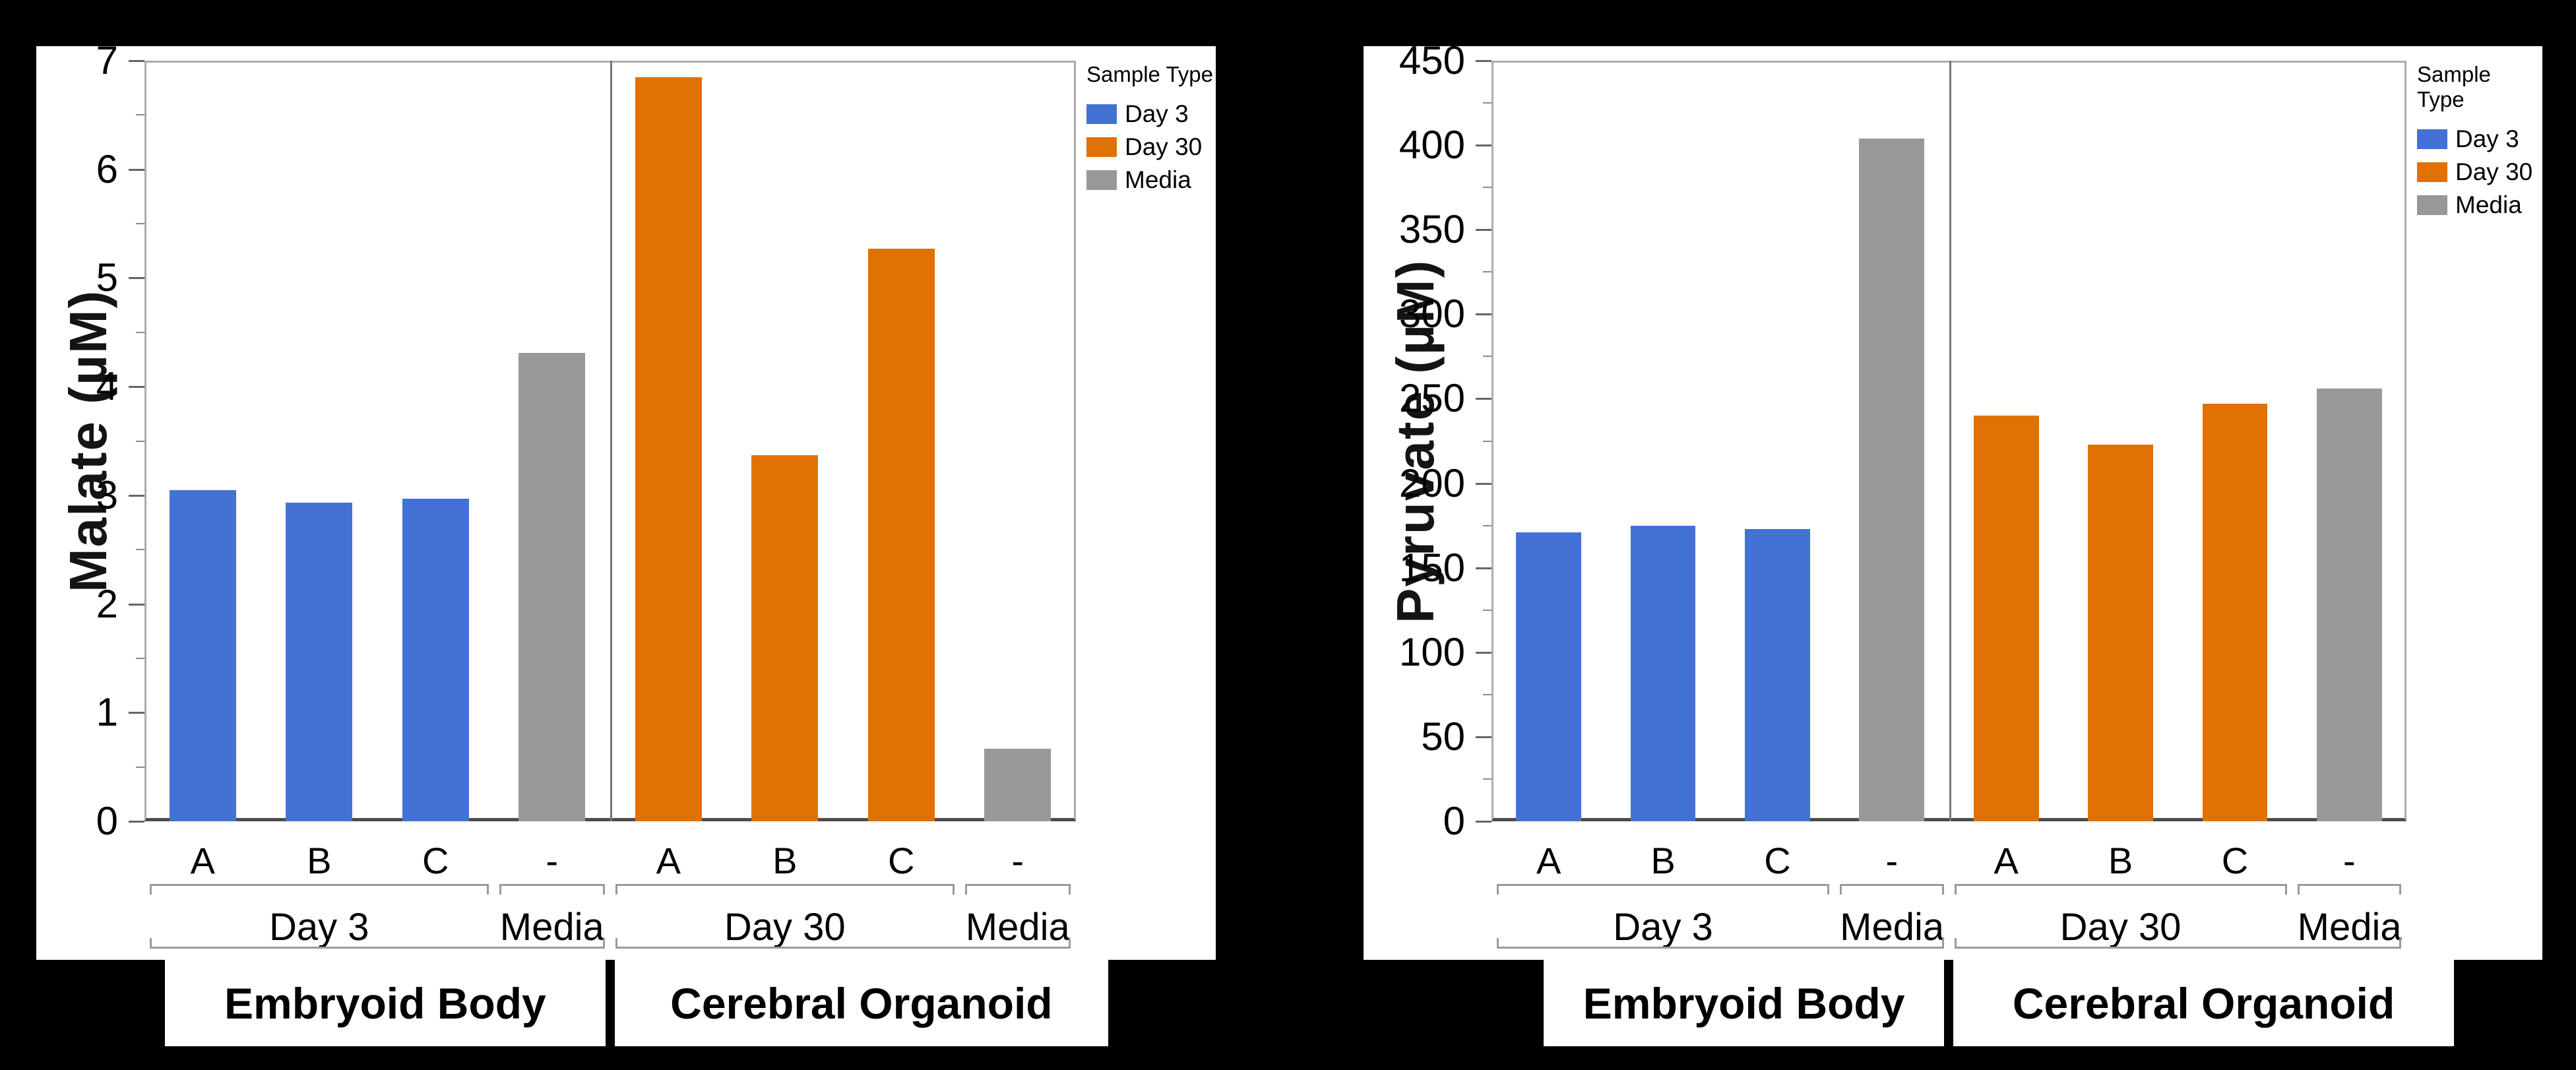 This screenshot has width=2576, height=1070. What do you see at coordinates (1157, 113) in the screenshot?
I see `legend-item-label: Day 3` at bounding box center [1157, 113].